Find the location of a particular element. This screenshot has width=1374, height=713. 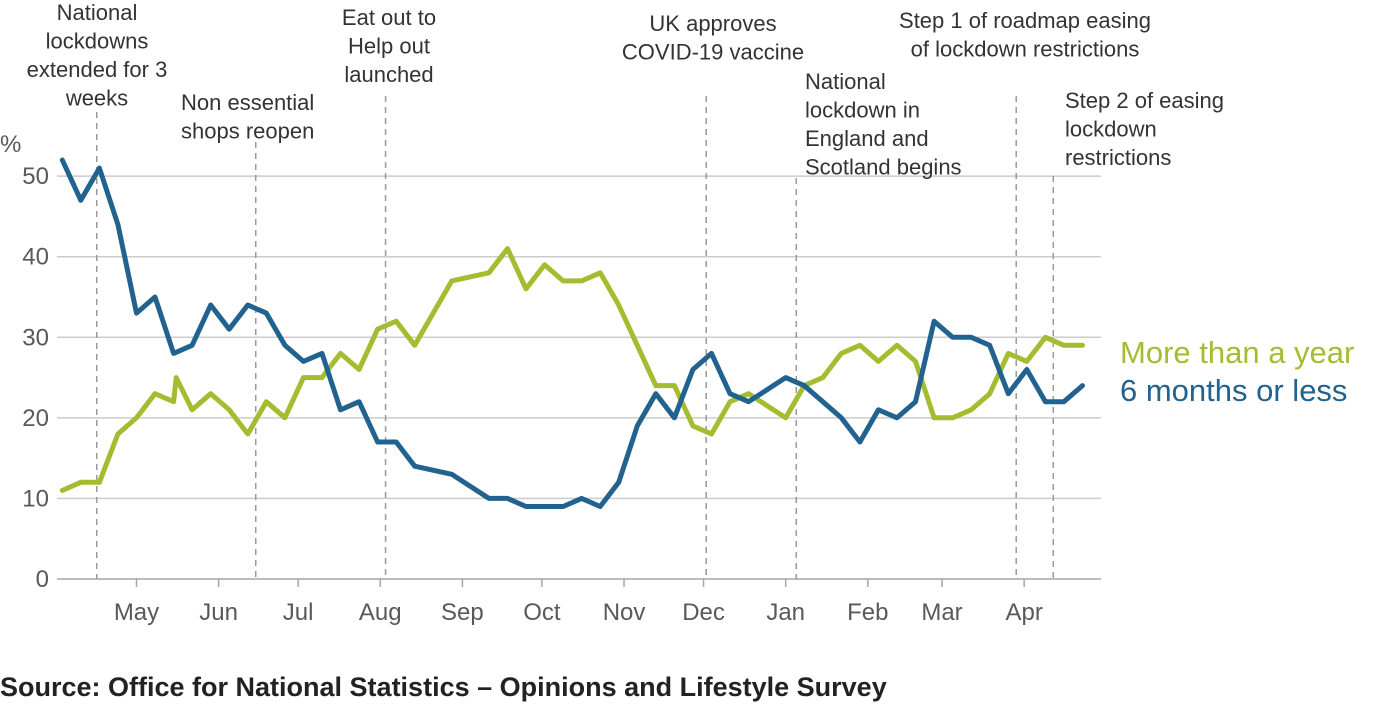

event-annotation: National lockdowns extended for 3 weeks is located at coordinates (97, 55).